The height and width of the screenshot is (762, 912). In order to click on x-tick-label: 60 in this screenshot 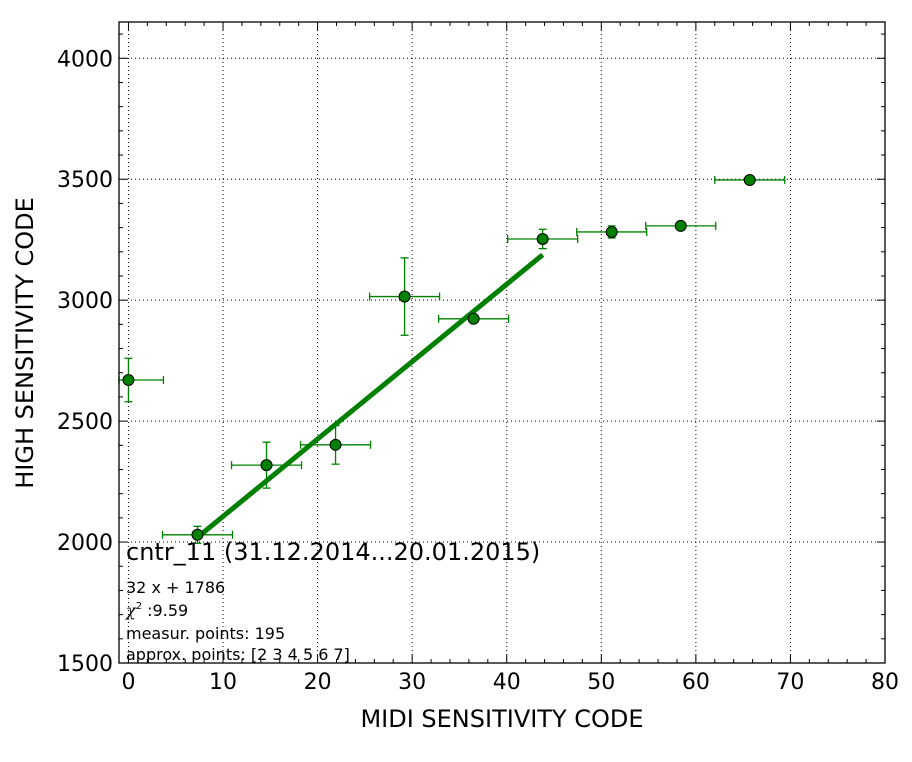, I will do `click(696, 682)`.